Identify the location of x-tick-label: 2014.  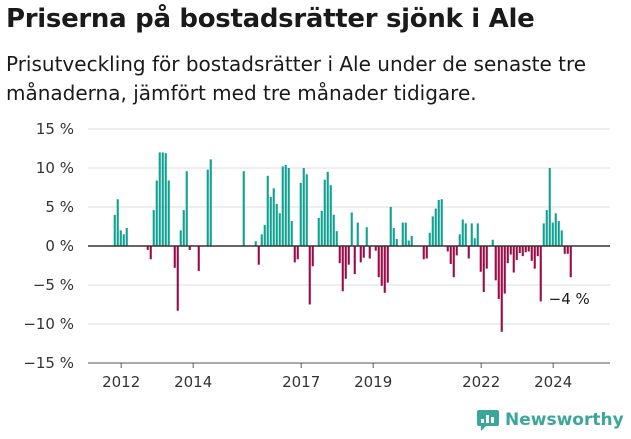
(193, 382).